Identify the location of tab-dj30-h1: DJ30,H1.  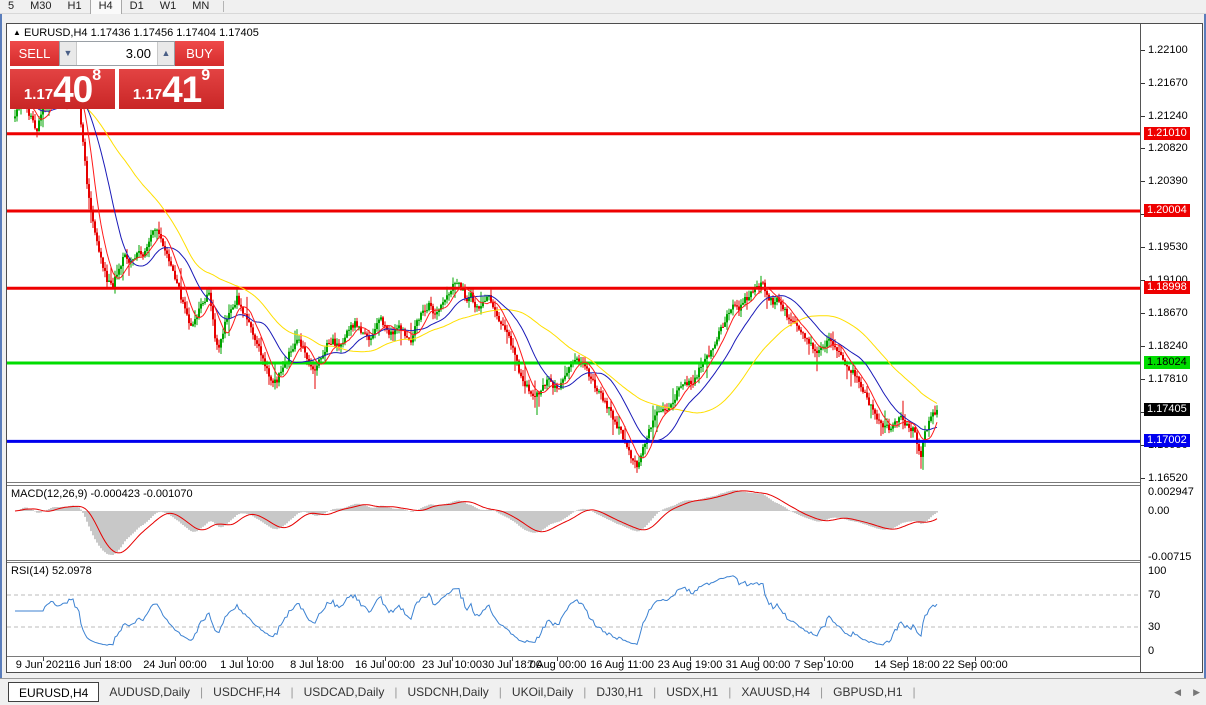
(620, 691).